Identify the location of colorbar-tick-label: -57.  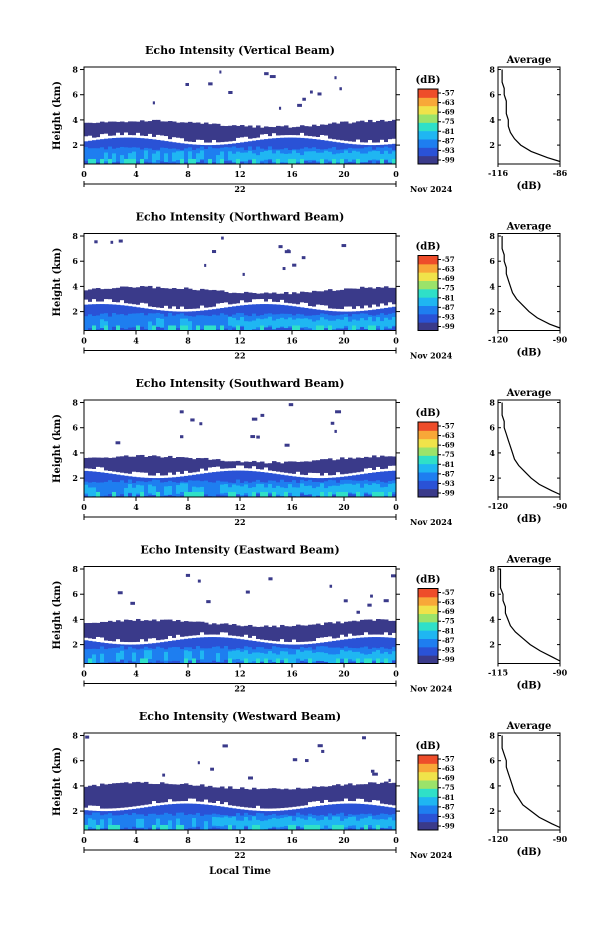
(448, 592).